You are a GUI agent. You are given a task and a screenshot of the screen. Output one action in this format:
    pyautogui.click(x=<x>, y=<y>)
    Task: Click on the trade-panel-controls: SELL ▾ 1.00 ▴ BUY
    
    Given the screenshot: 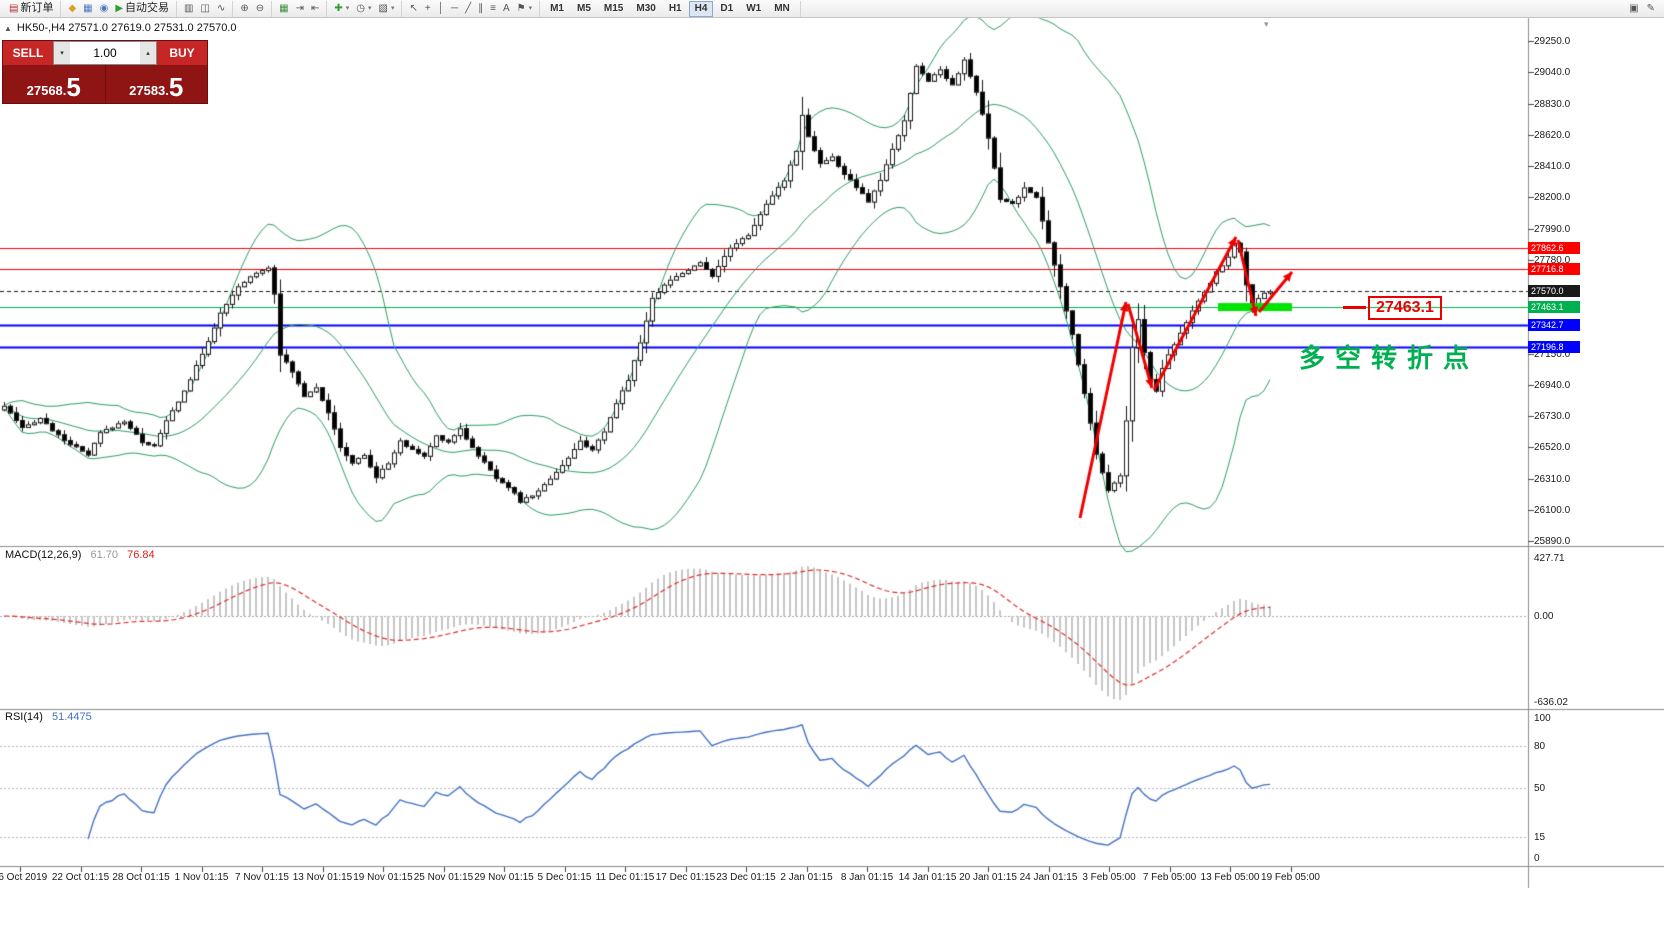 What is the action you would take?
    pyautogui.click(x=105, y=53)
    